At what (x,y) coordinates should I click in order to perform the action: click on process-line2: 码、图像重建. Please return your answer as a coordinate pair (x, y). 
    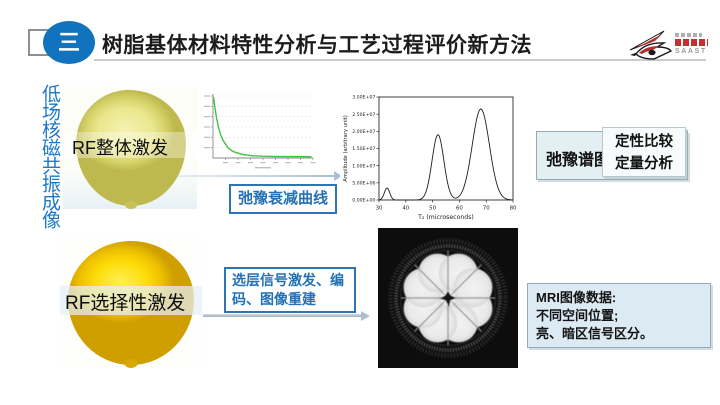
    Looking at the image, I should click on (274, 299).